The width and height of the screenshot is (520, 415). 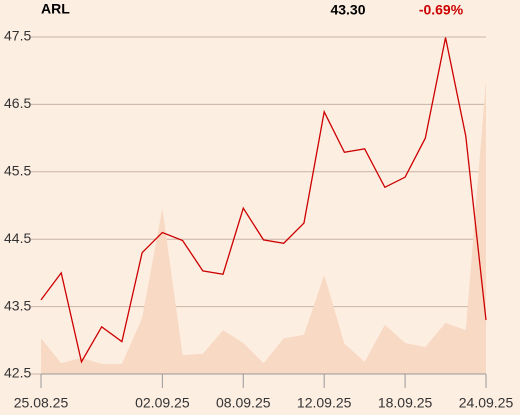 I want to click on x-tick-label: 24.09.25, so click(x=486, y=403).